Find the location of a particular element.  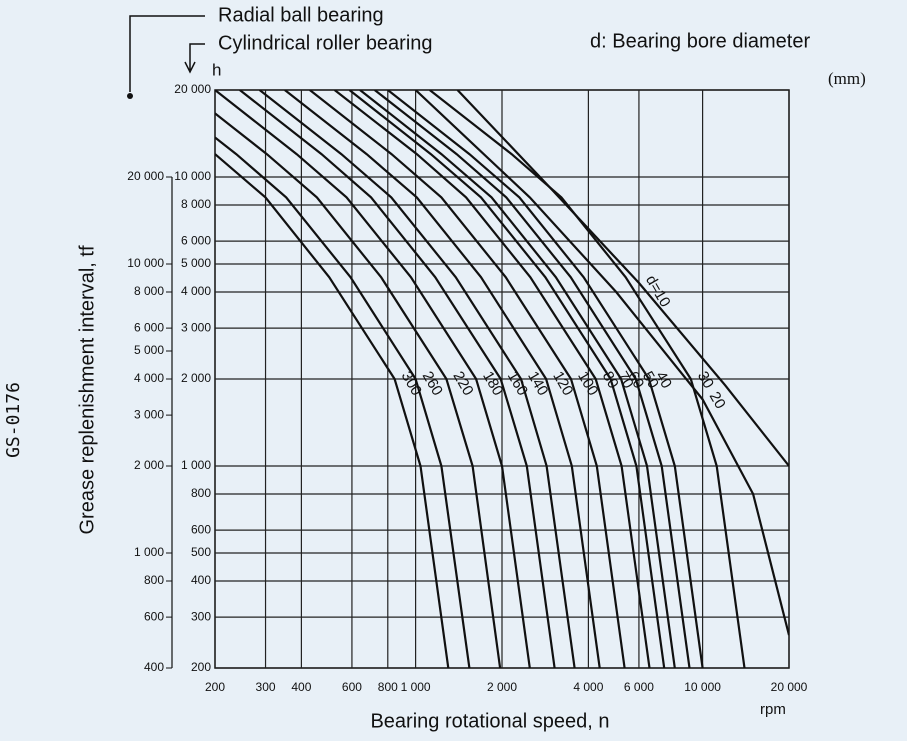

y-tick-label: 2 000 is located at coordinates (196, 378).